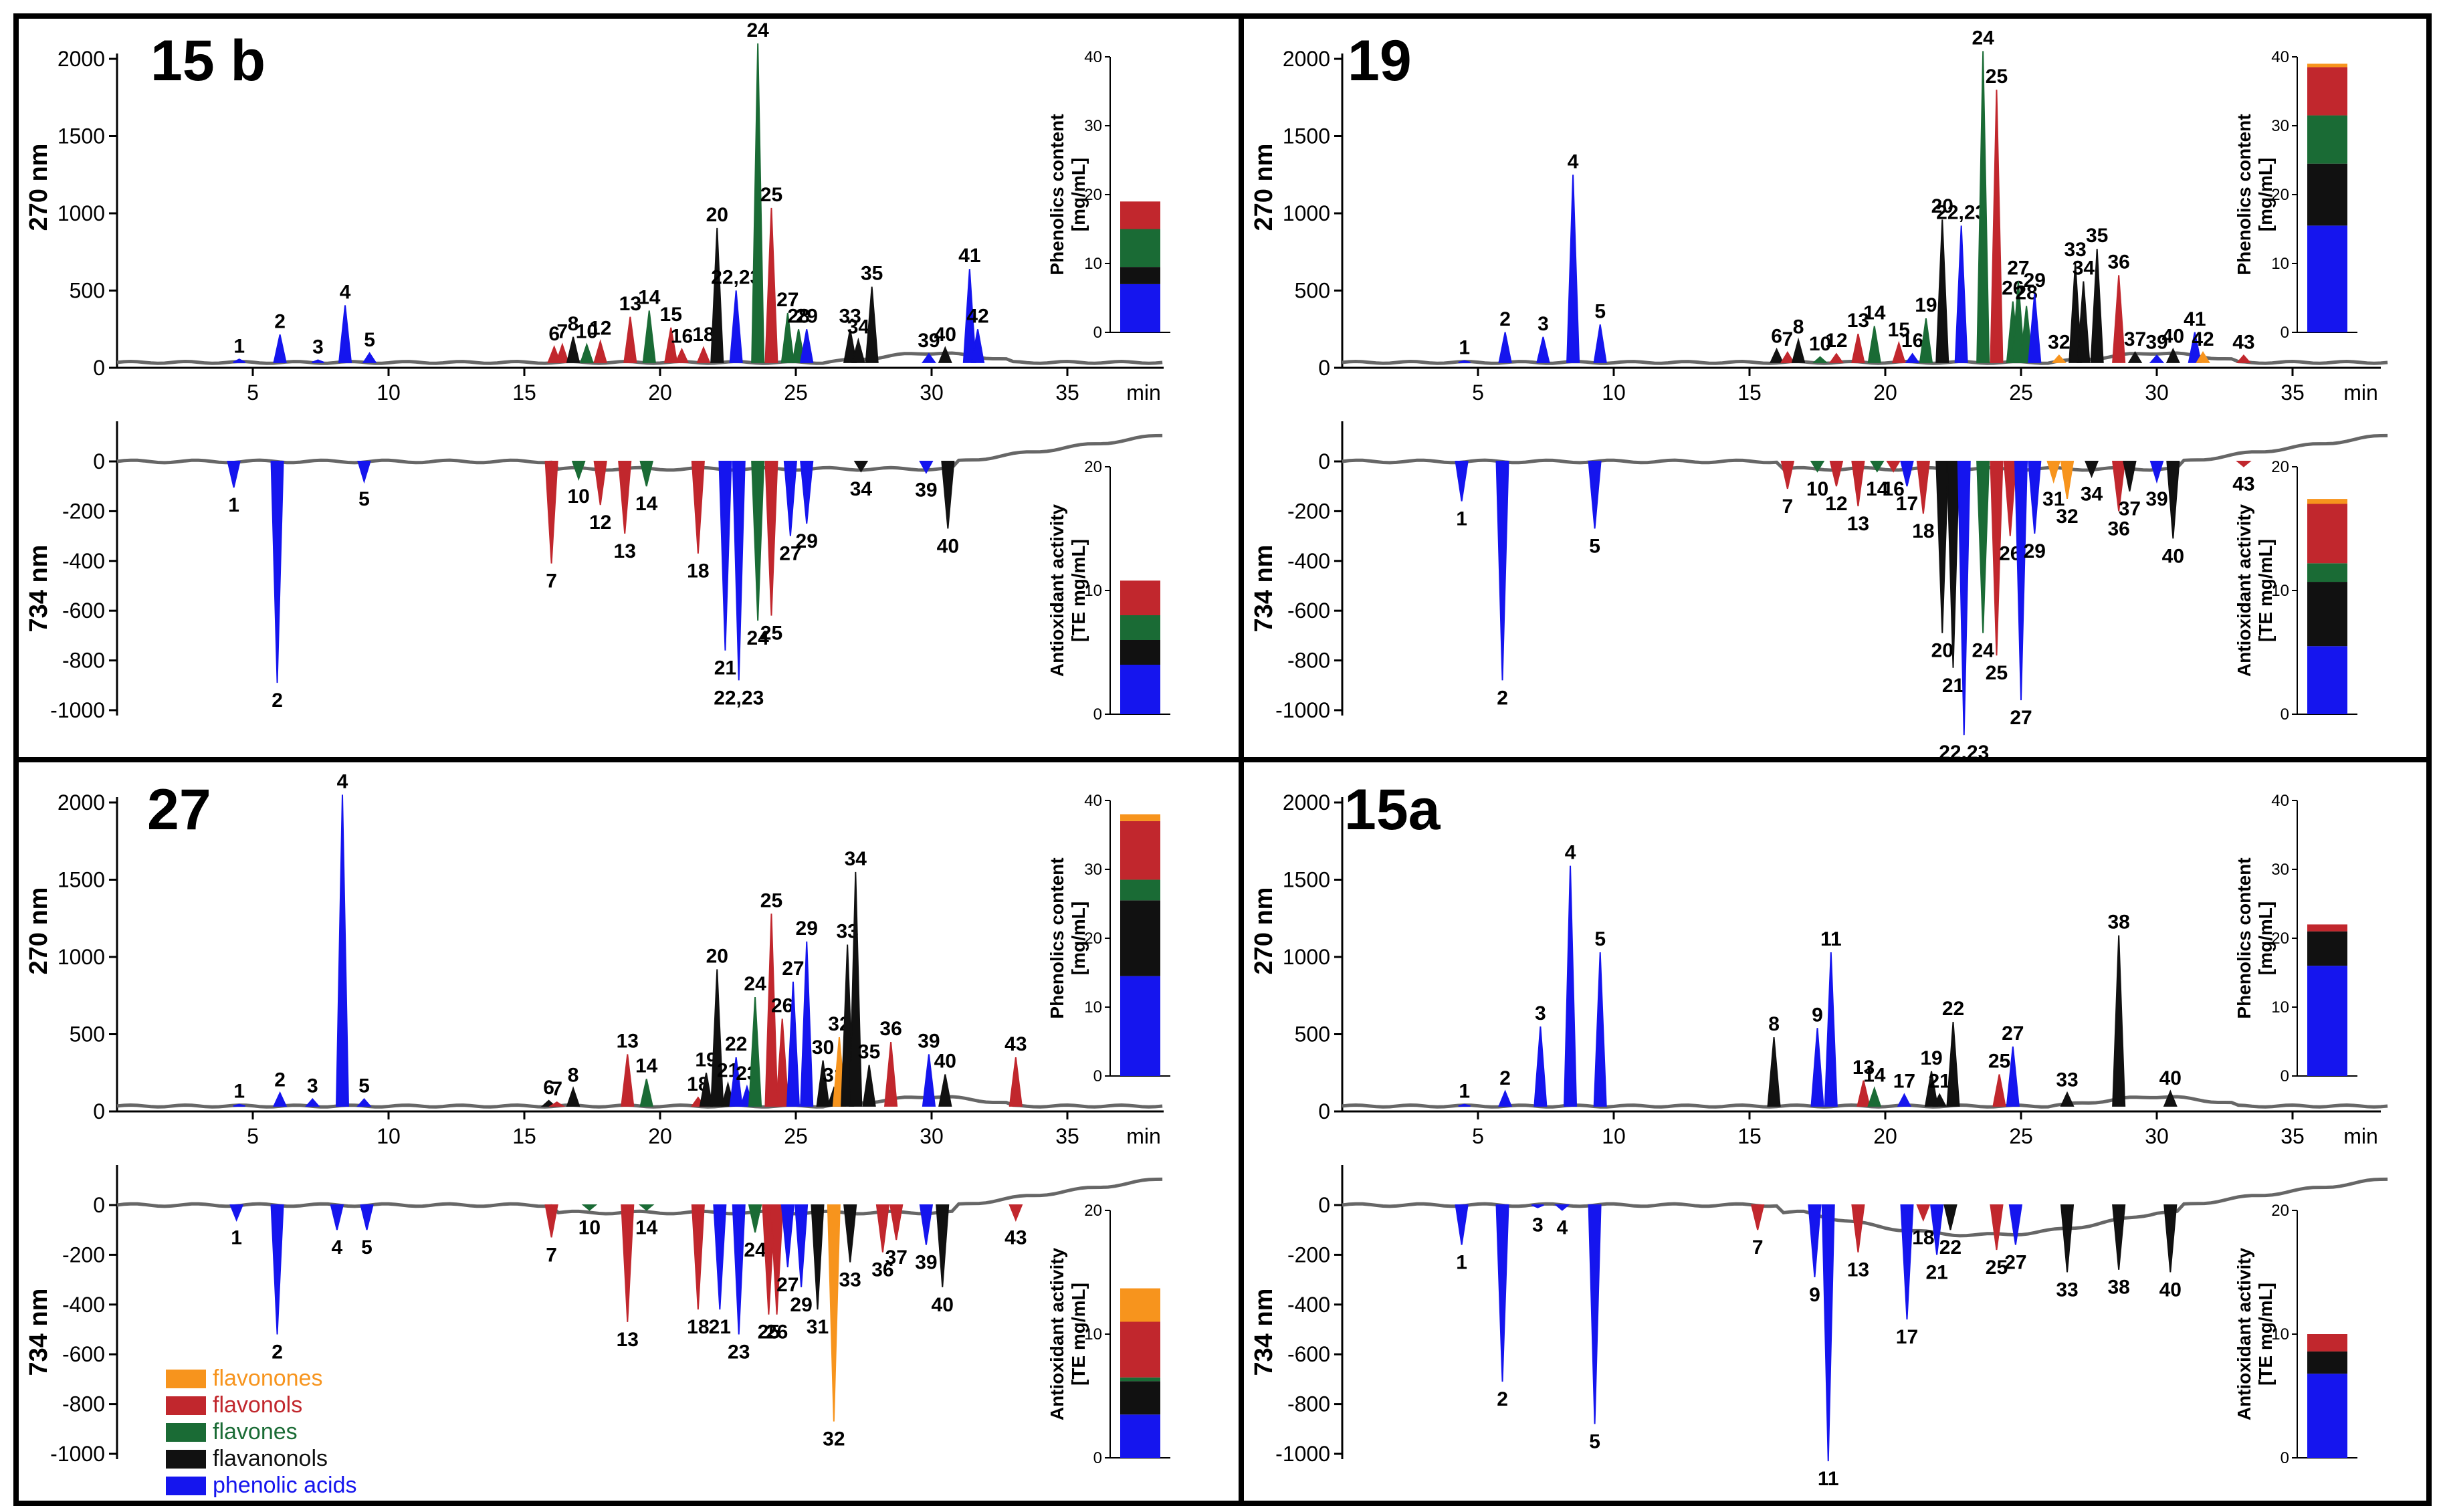 The height and width of the screenshot is (1512, 2437). I want to click on peak-734-label: 17, so click(1907, 1337).